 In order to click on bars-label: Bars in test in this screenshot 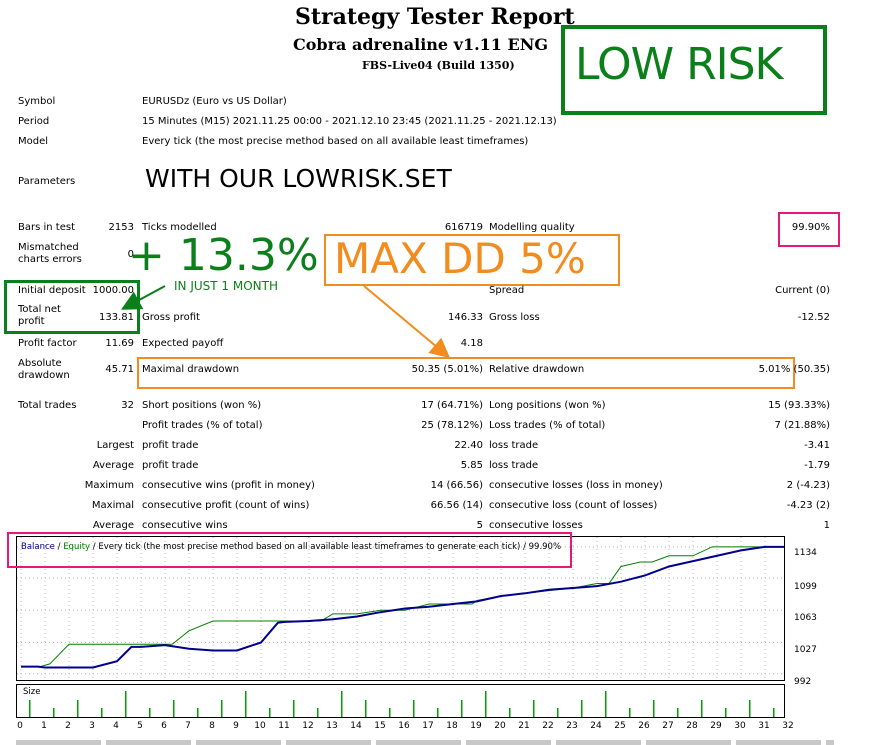, I will do `click(46, 227)`.